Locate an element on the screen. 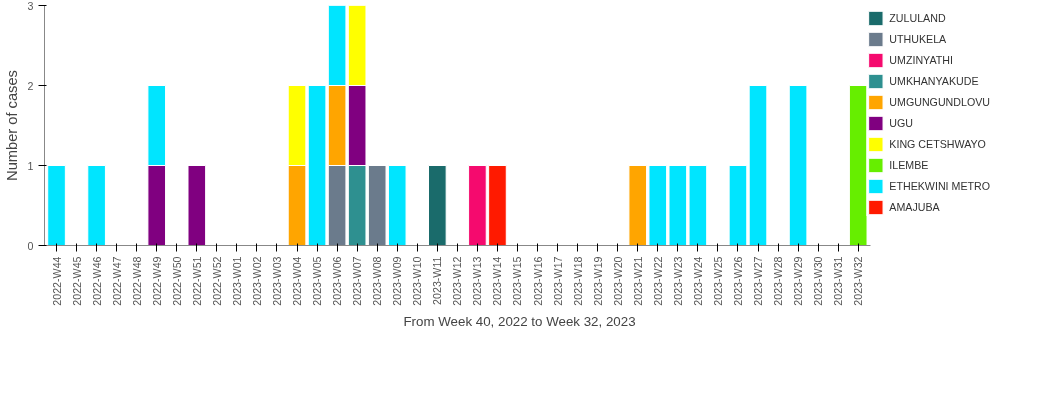 The width and height of the screenshot is (1061, 413). legend-label: ILEMBE is located at coordinates (909, 165).